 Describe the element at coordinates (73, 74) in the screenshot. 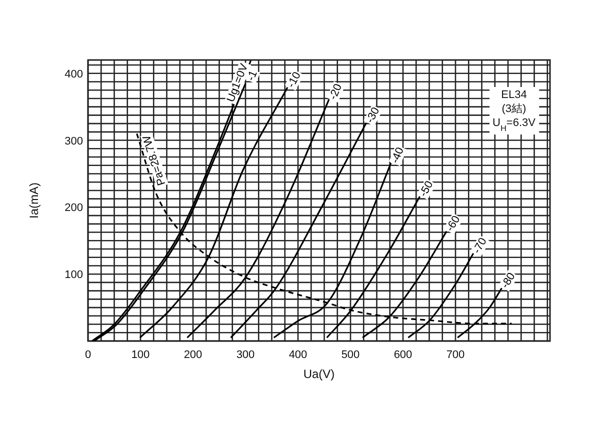

I see `y-tick-label: 400` at that location.